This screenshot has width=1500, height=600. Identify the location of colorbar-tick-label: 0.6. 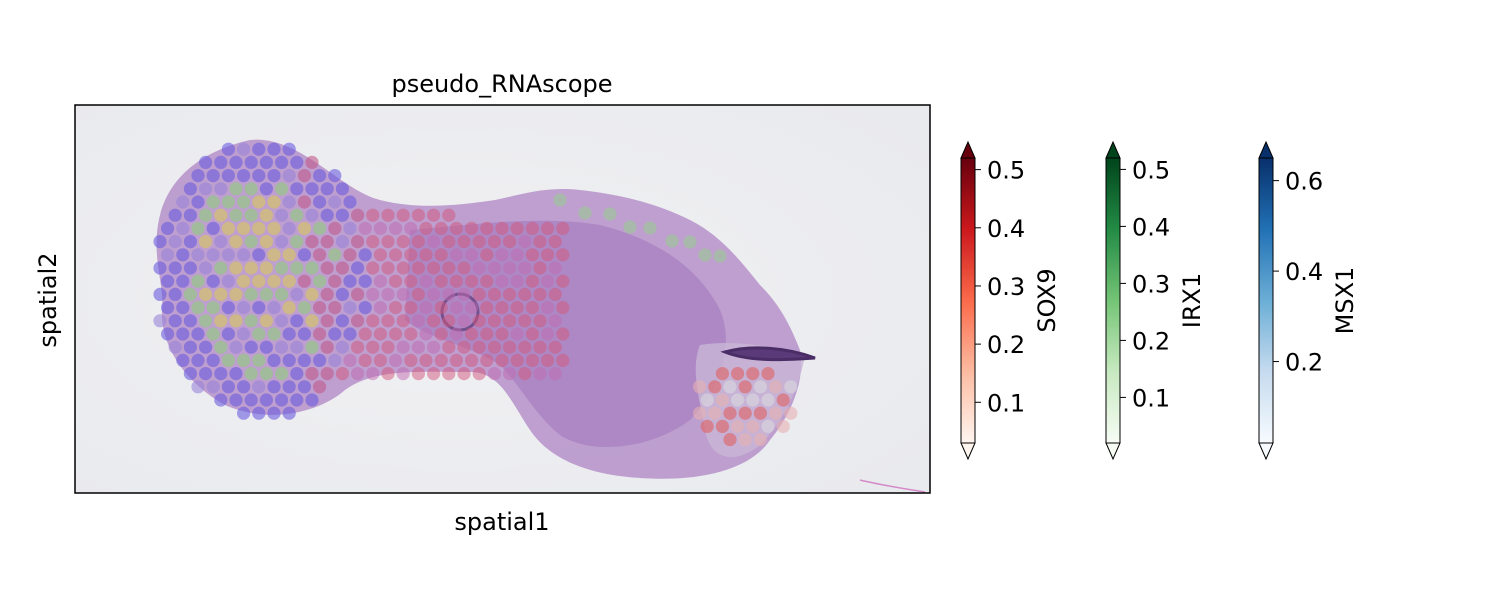
(1304, 182).